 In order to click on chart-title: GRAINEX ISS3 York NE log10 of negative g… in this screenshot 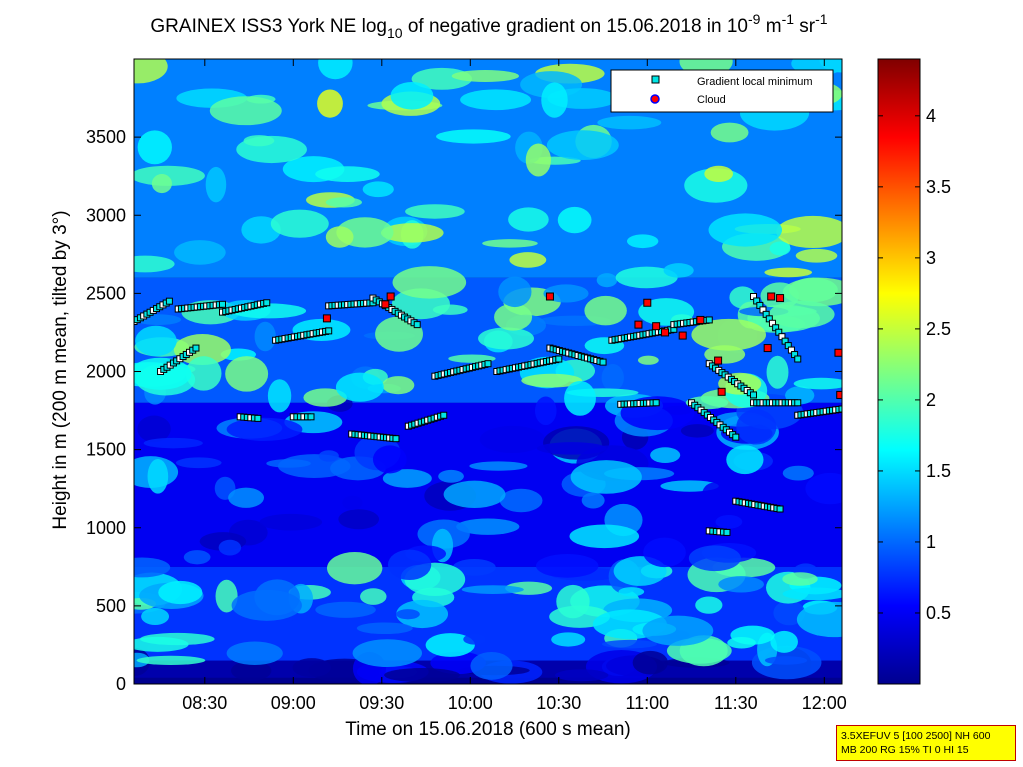, I will do `click(488, 26)`.